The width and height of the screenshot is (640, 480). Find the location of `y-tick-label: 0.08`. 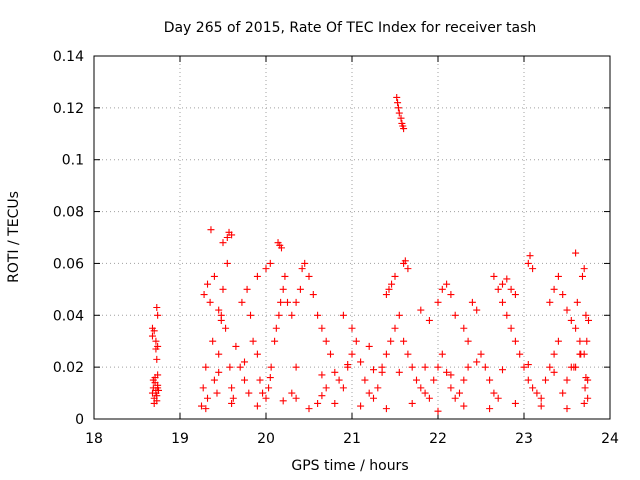

y-tick-label: 0.08 is located at coordinates (68, 213).